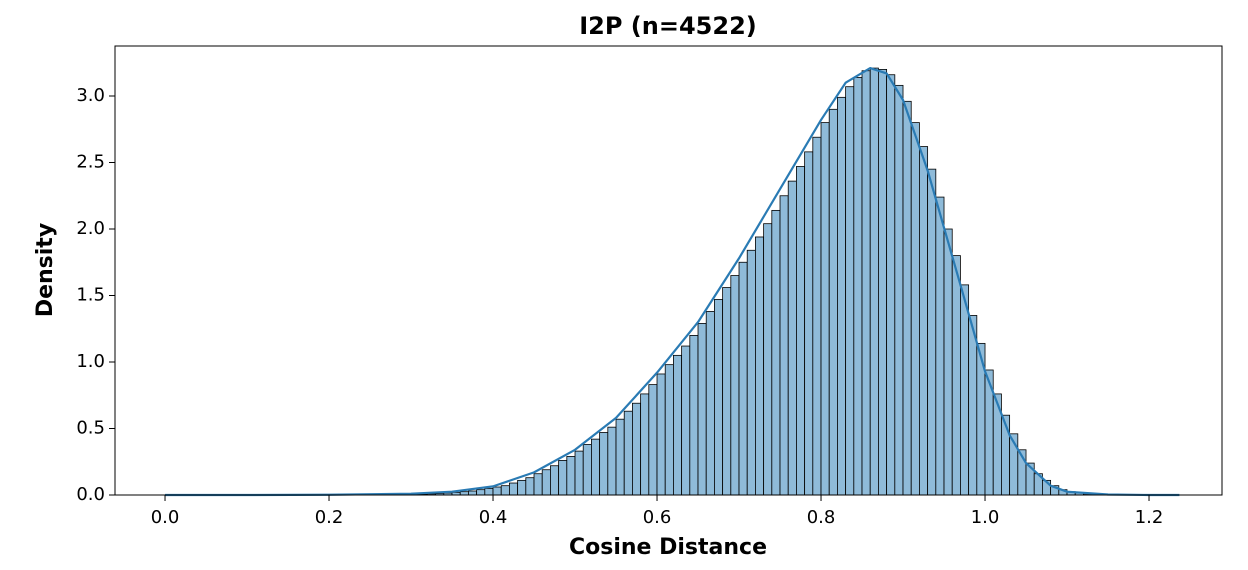 The width and height of the screenshot is (1248, 570). What do you see at coordinates (90, 361) in the screenshot?
I see `y-tick-label: 1.0` at bounding box center [90, 361].